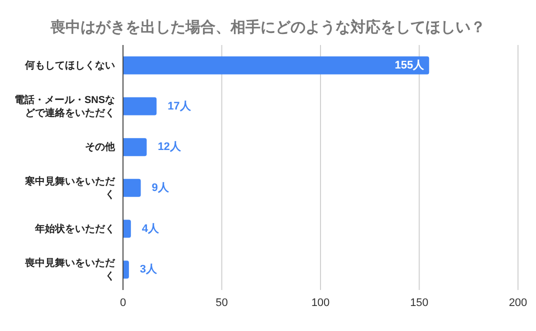  Describe the element at coordinates (151, 228) in the screenshot. I see `data-label: 4人` at that location.